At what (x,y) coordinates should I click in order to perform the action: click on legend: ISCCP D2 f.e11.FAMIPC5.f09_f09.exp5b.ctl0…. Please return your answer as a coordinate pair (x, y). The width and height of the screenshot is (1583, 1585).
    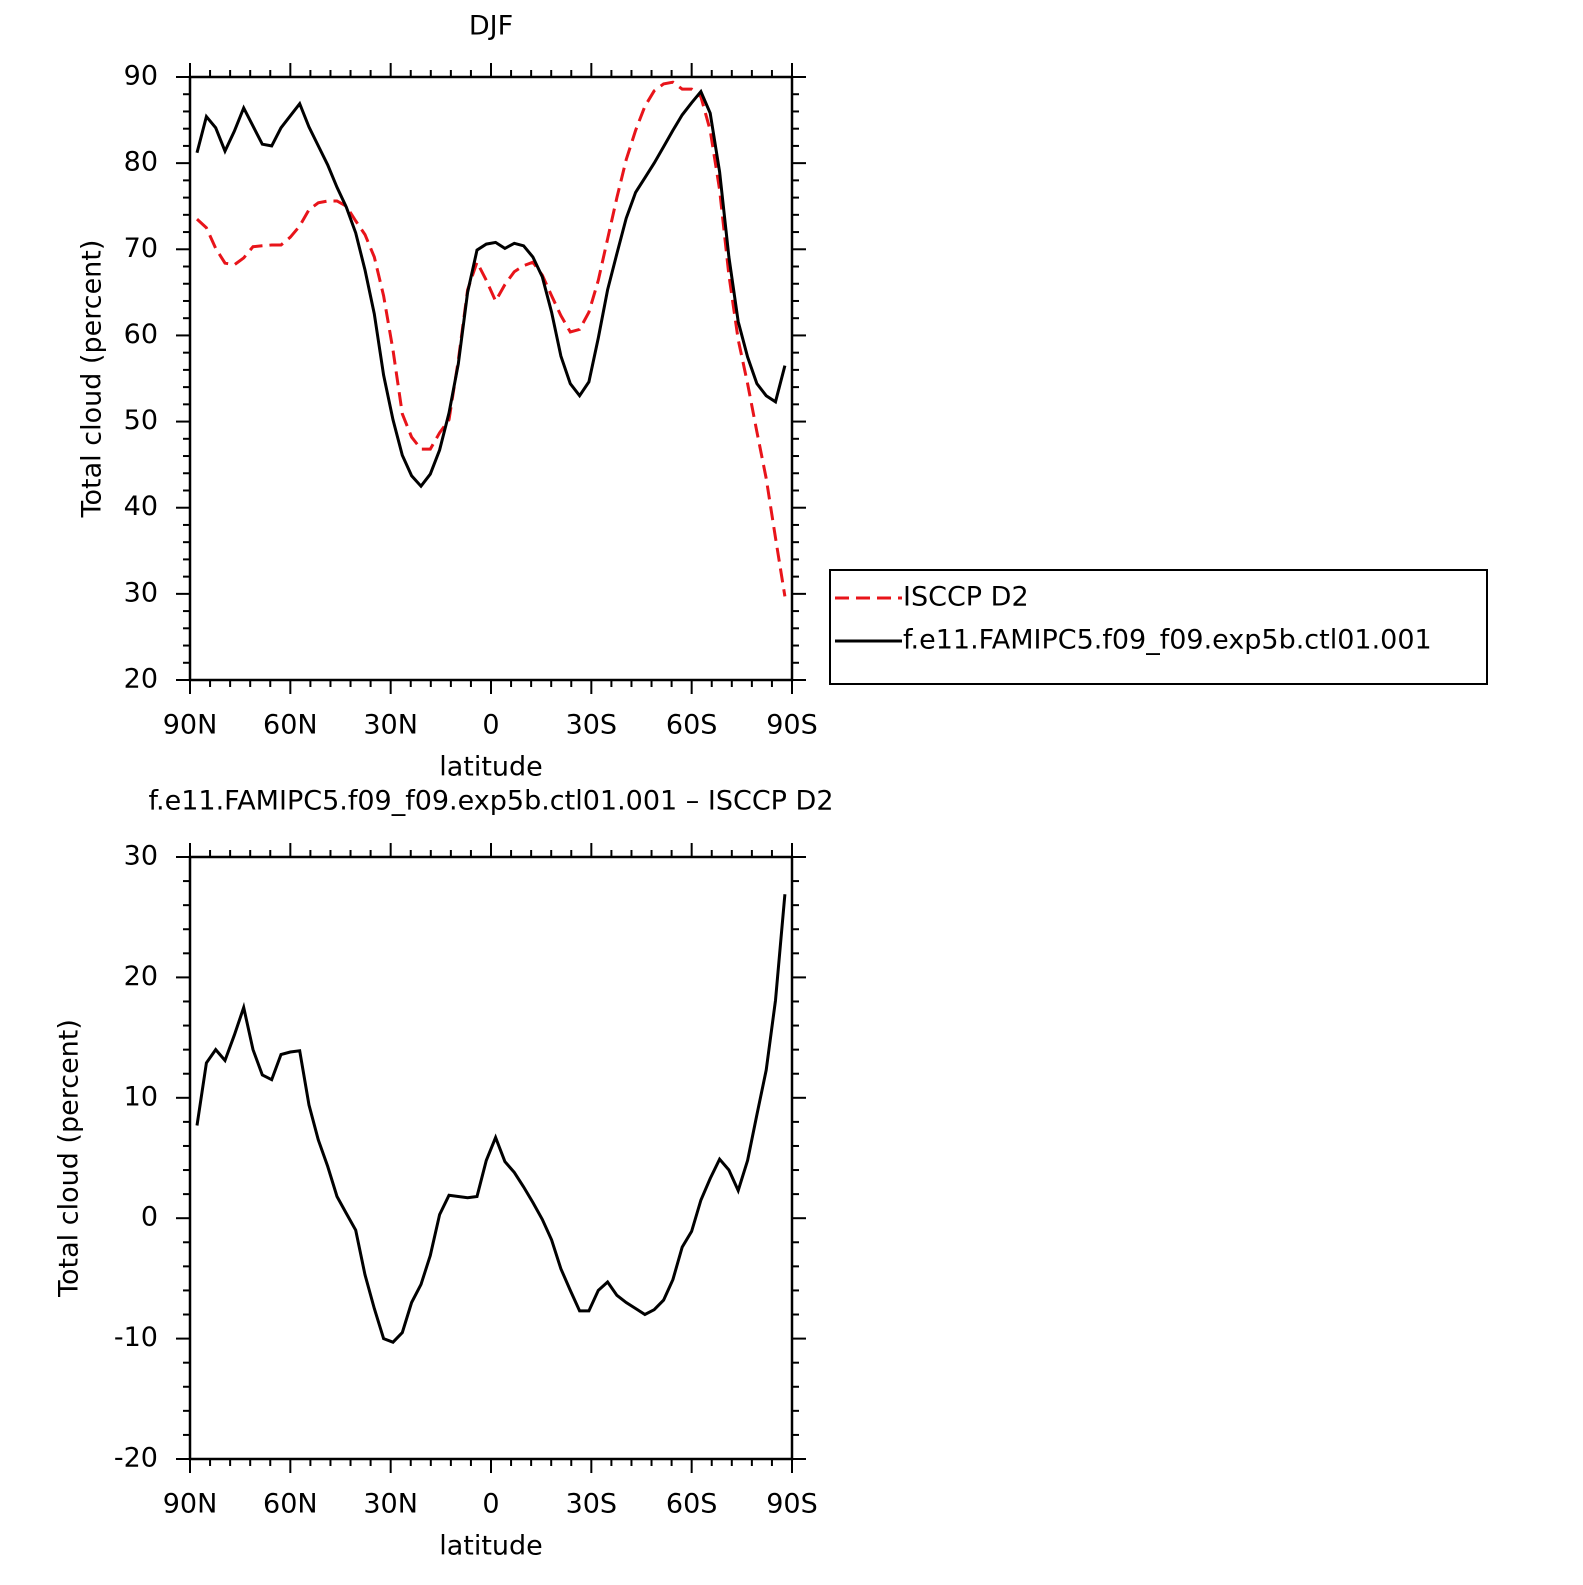
    Looking at the image, I should click on (1158, 627).